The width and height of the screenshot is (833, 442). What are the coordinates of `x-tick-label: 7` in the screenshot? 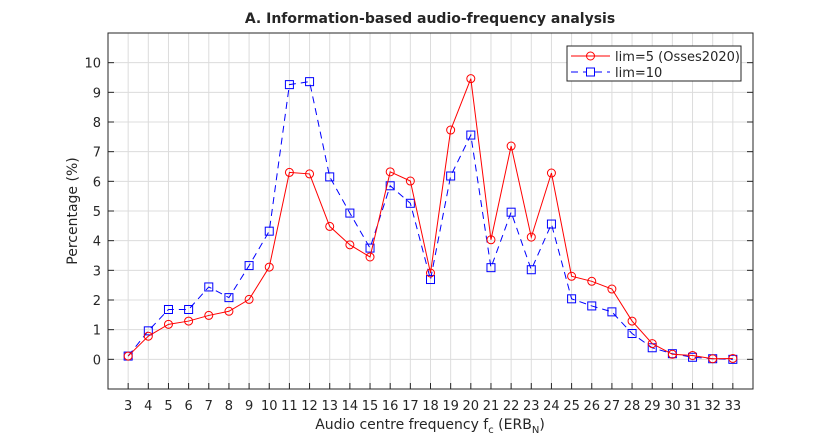 It's located at (209, 406).